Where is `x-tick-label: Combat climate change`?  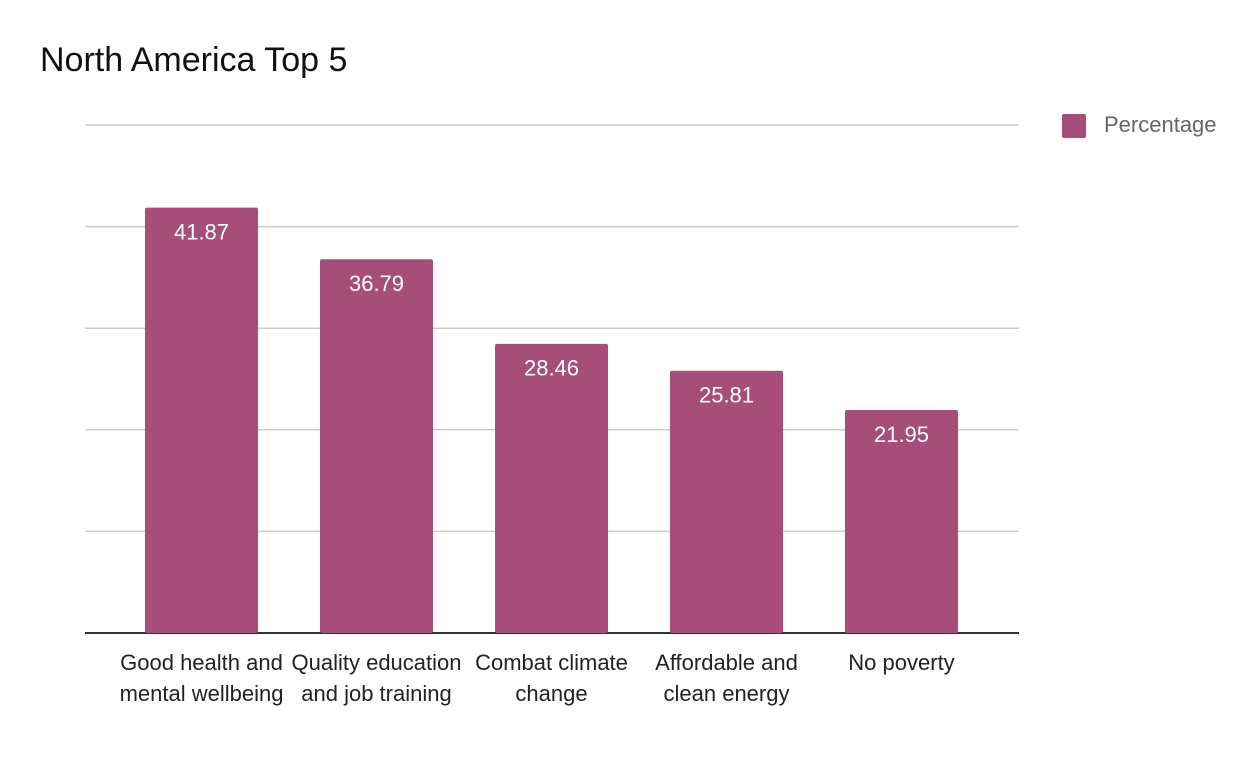 x-tick-label: Combat climate change is located at coordinates (551, 678).